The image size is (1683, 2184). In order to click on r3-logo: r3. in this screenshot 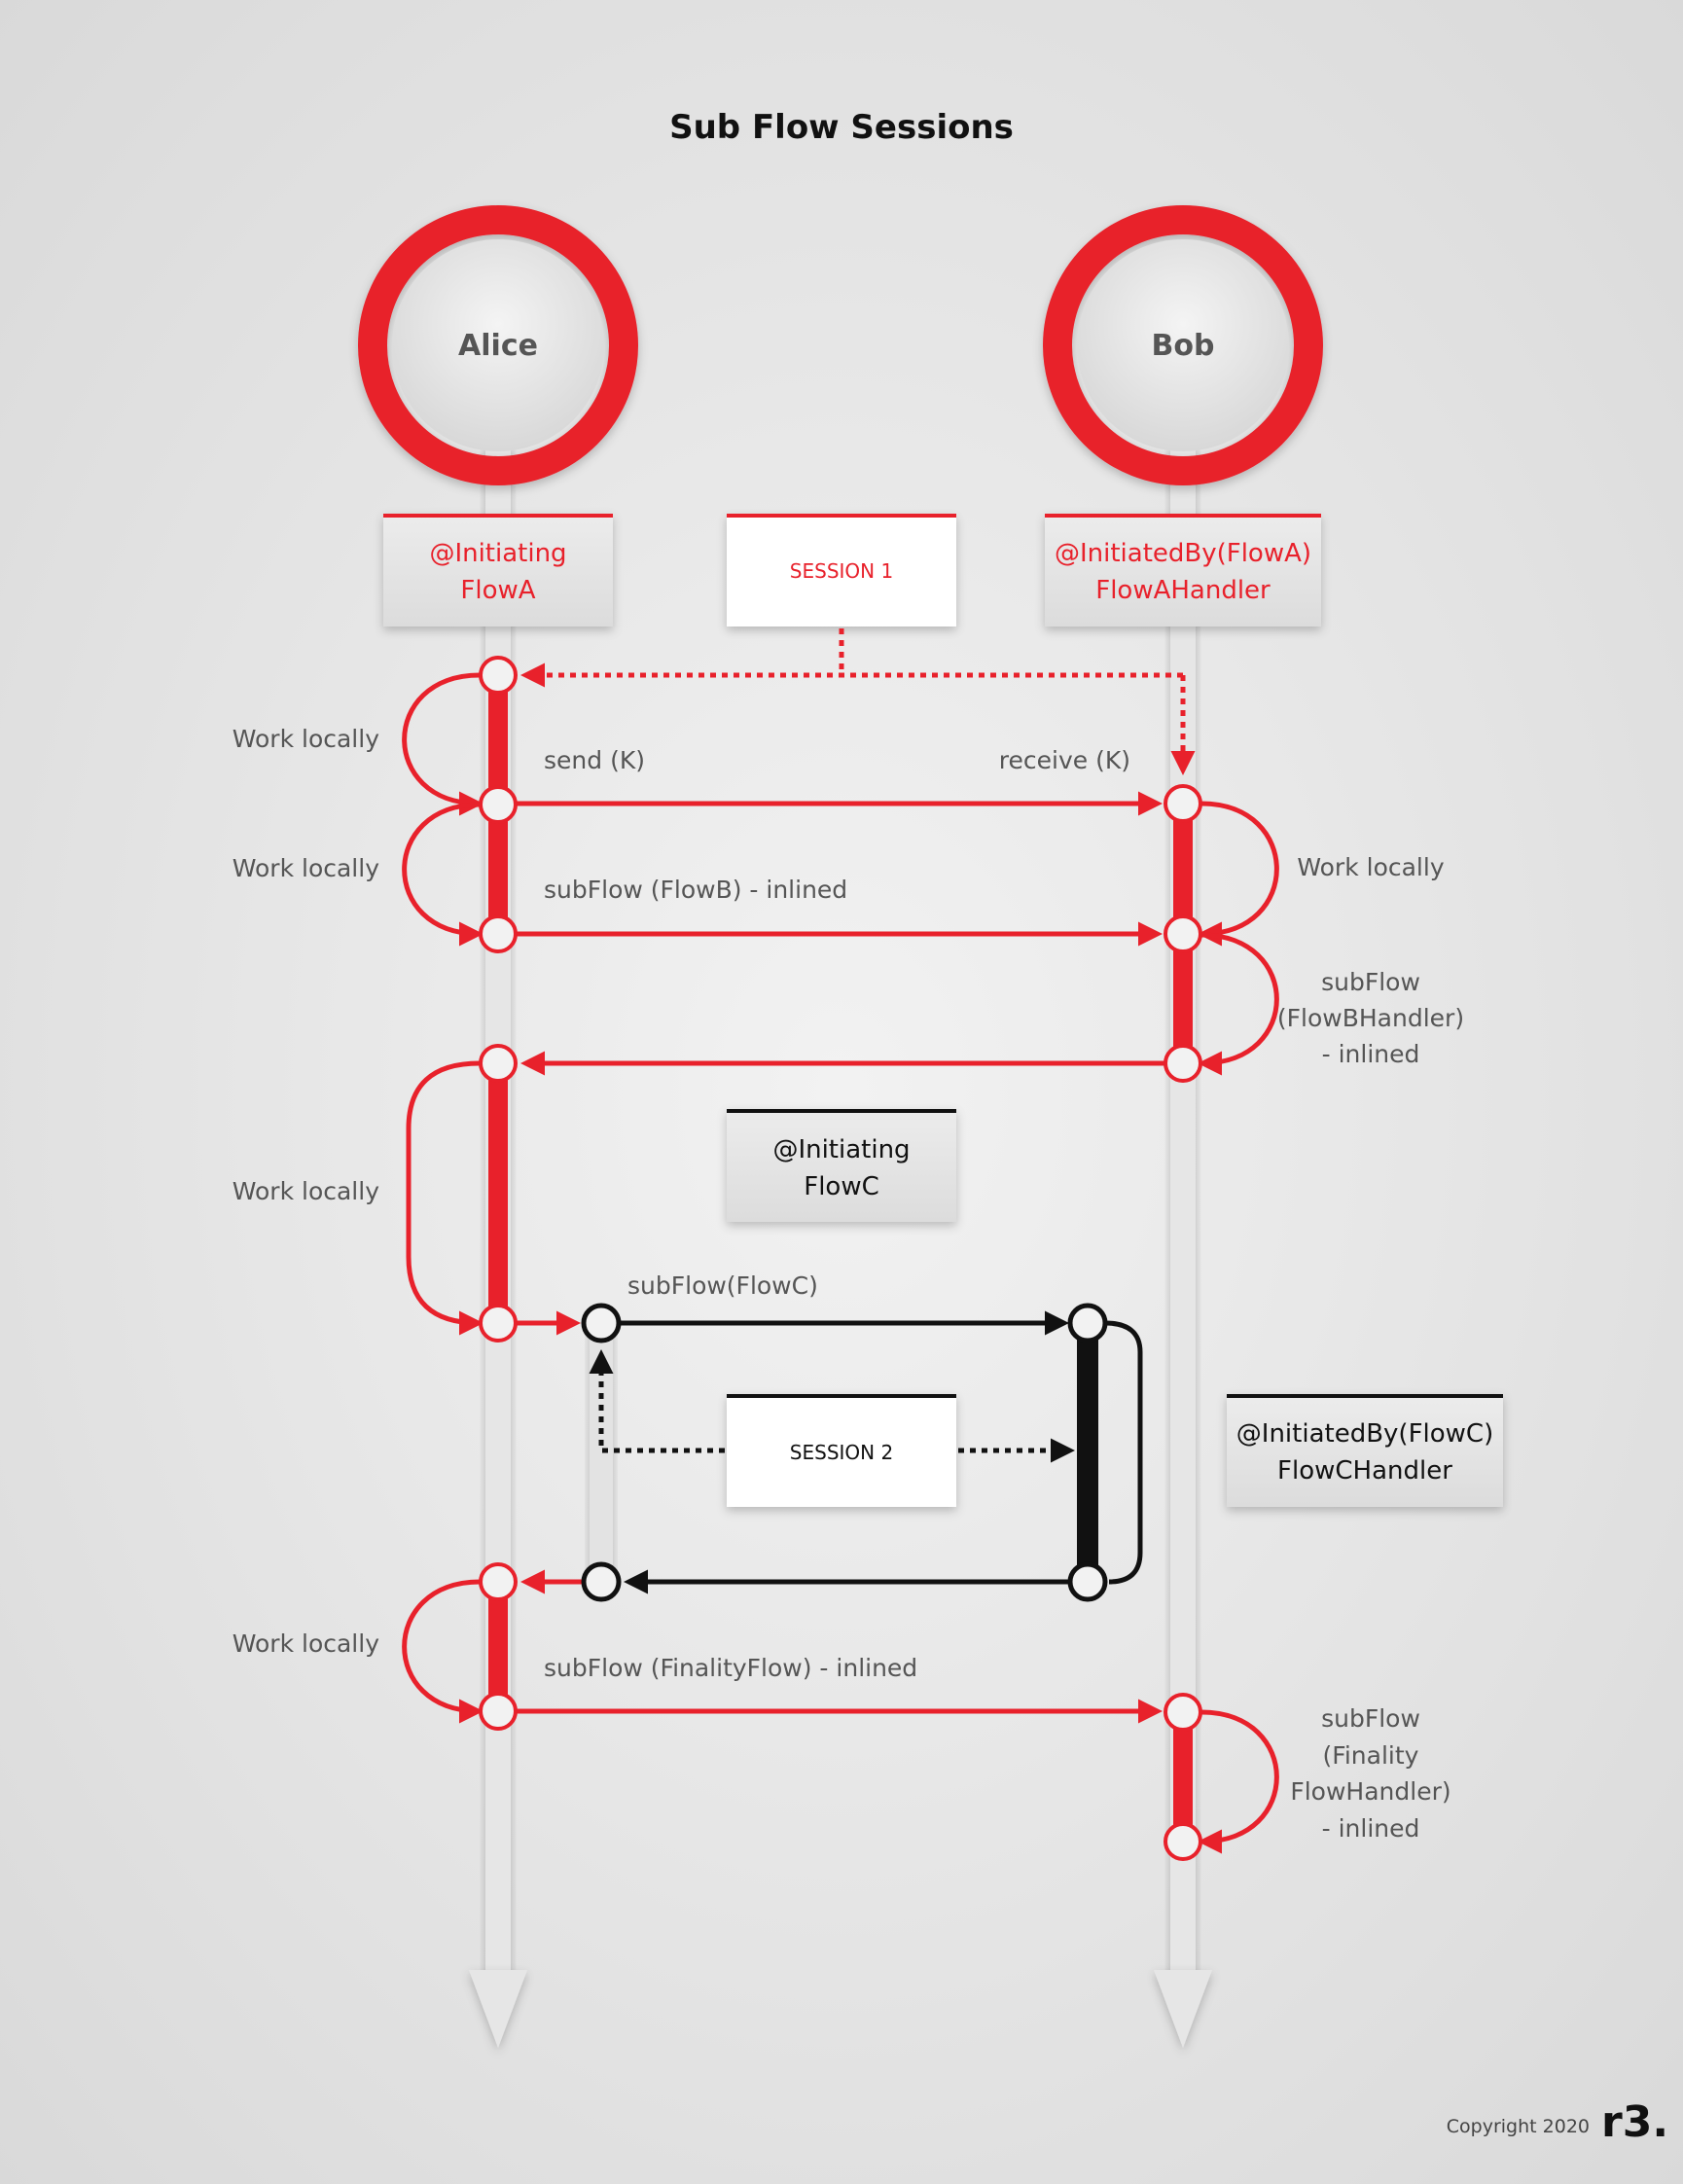, I will do `click(1634, 2122)`.